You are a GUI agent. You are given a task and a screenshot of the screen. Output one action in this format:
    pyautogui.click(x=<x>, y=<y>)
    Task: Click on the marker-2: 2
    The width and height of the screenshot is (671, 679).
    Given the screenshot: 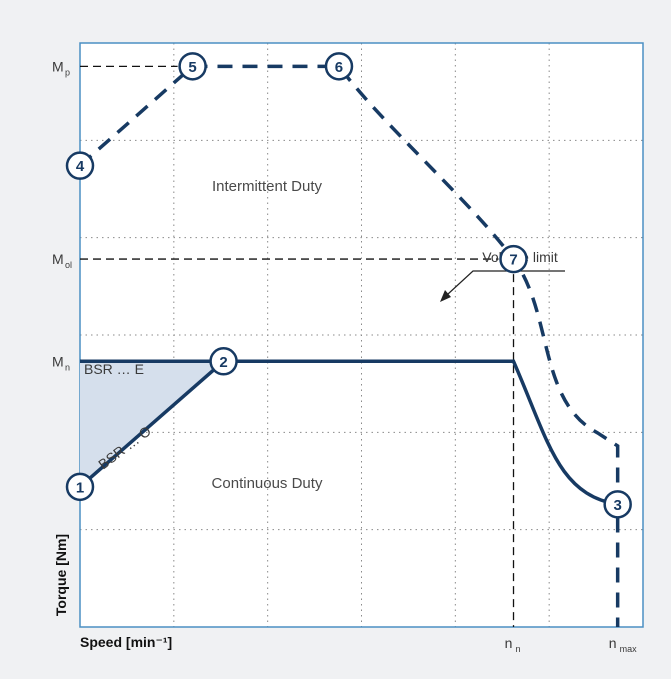 What is the action you would take?
    pyautogui.click(x=223, y=361)
    